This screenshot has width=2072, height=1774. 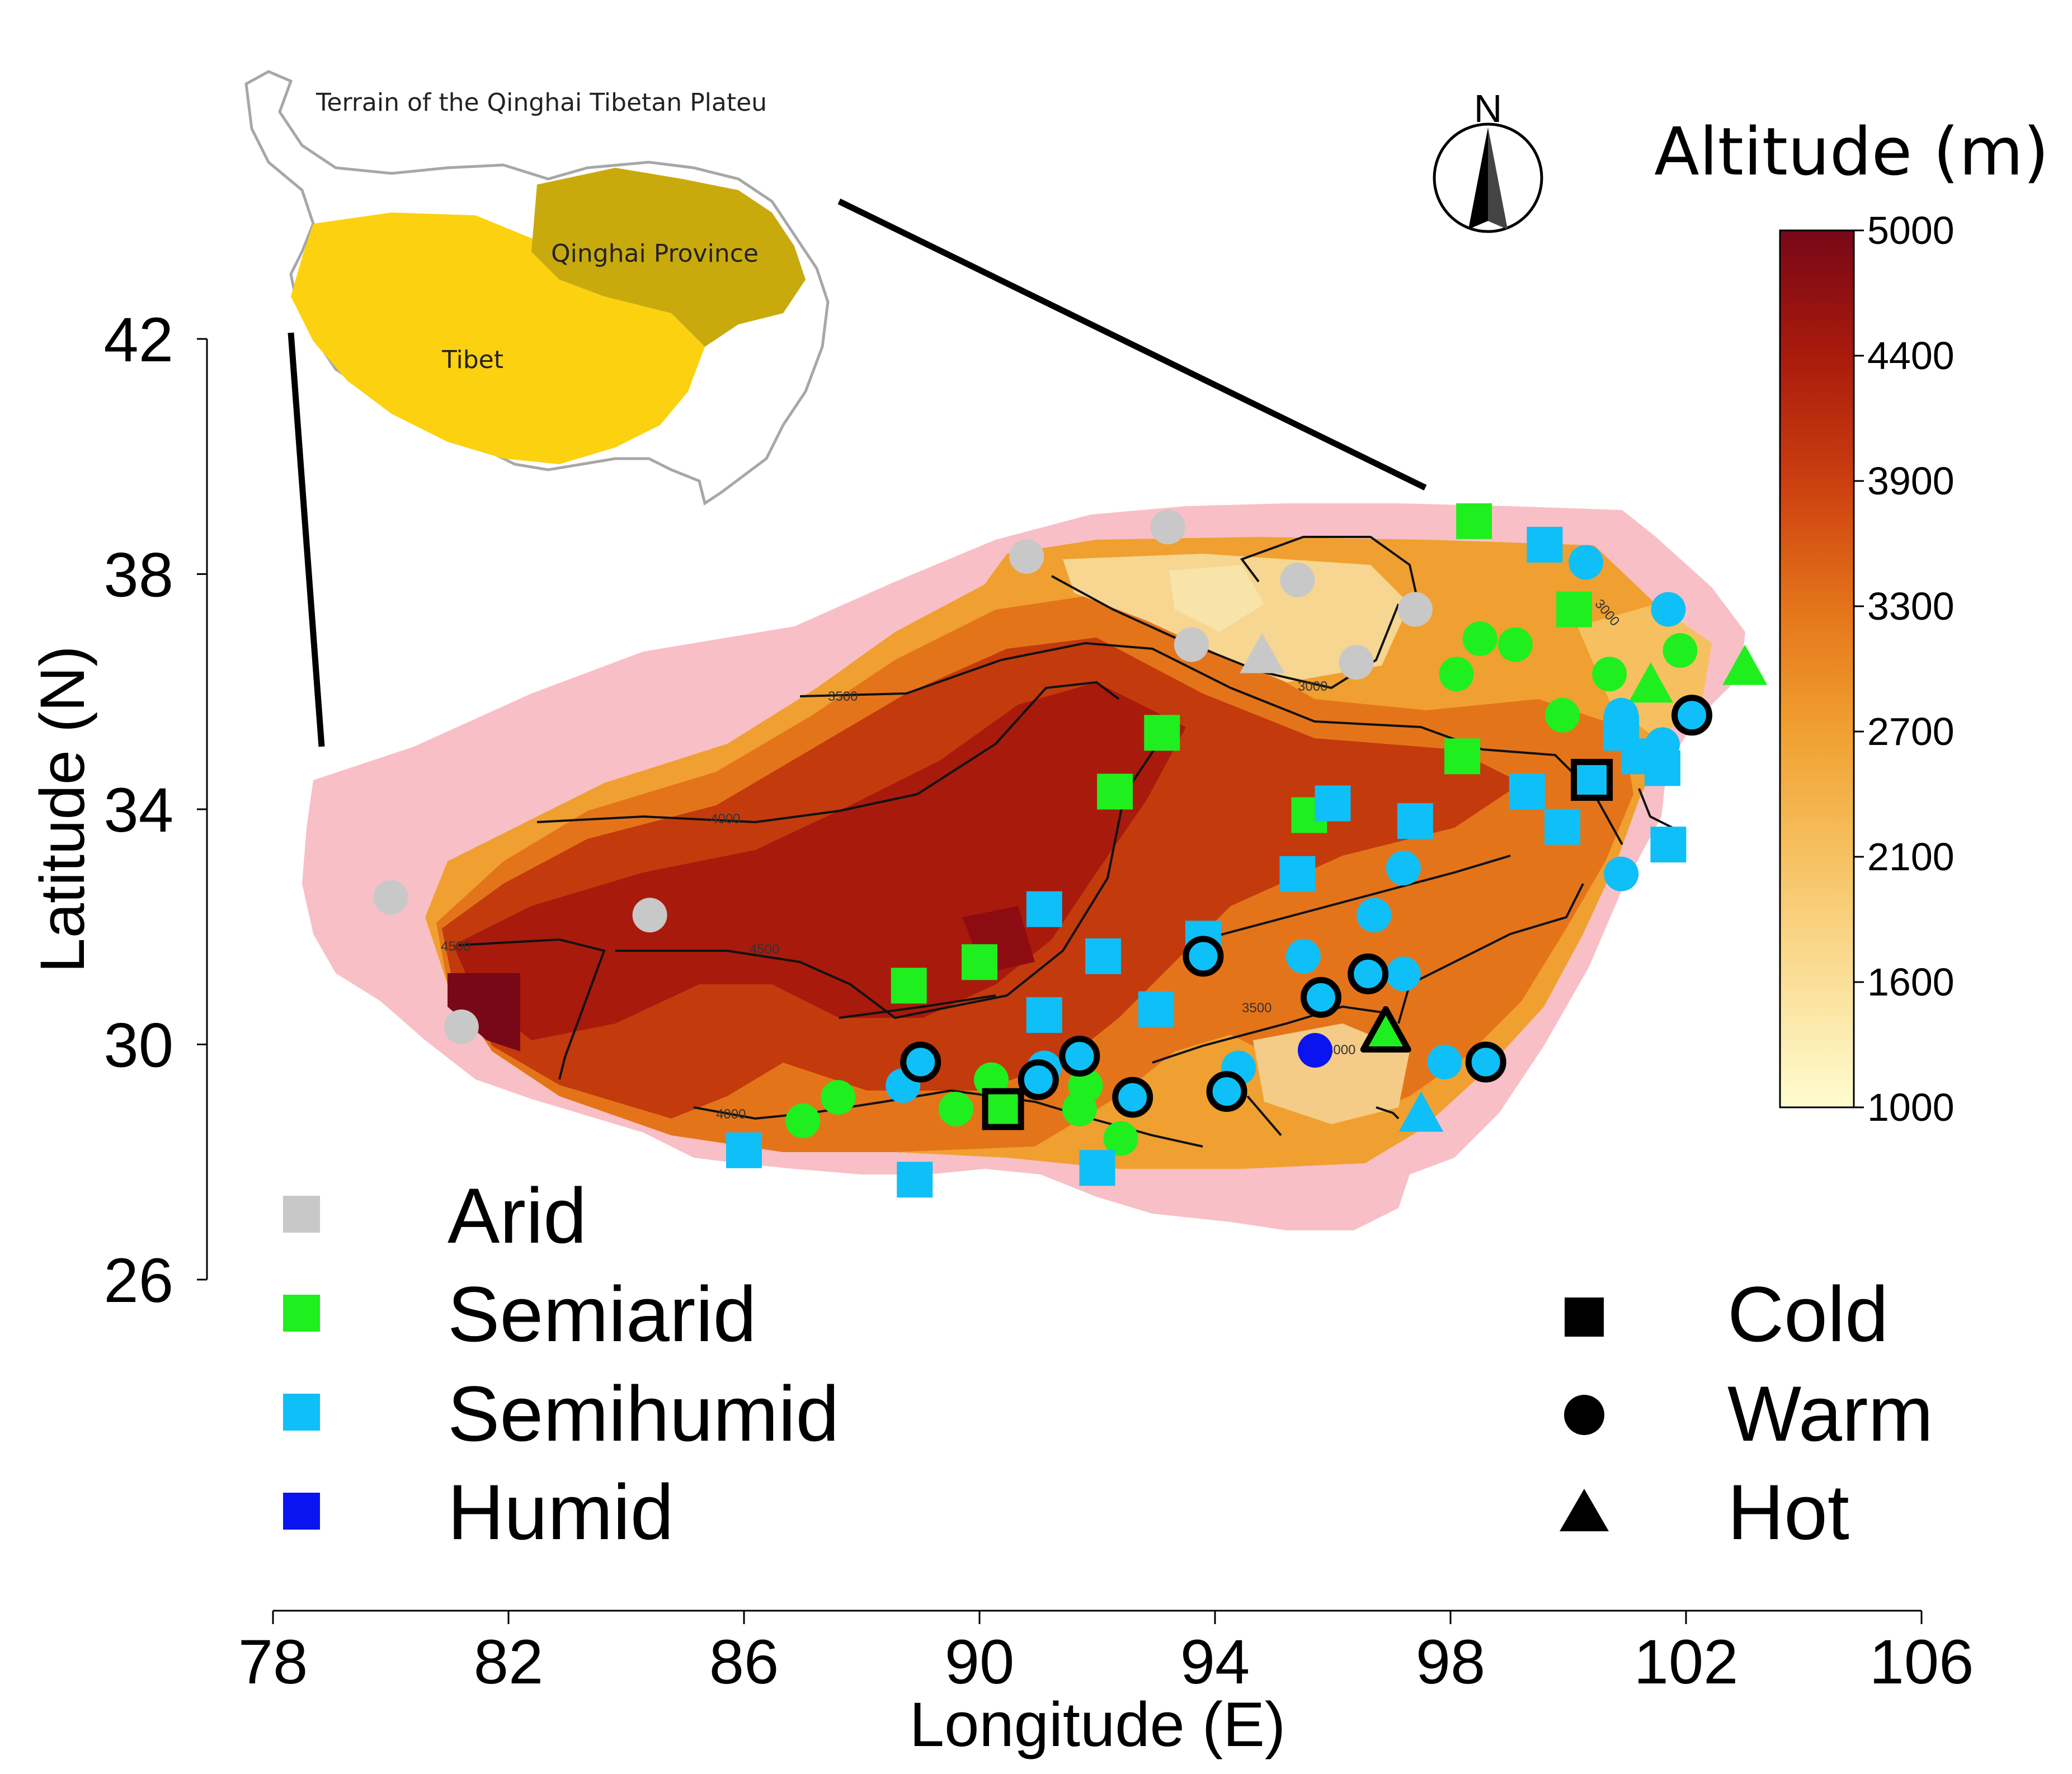 I want to click on legend-label-semihumid: Semihumid, so click(x=643, y=1413).